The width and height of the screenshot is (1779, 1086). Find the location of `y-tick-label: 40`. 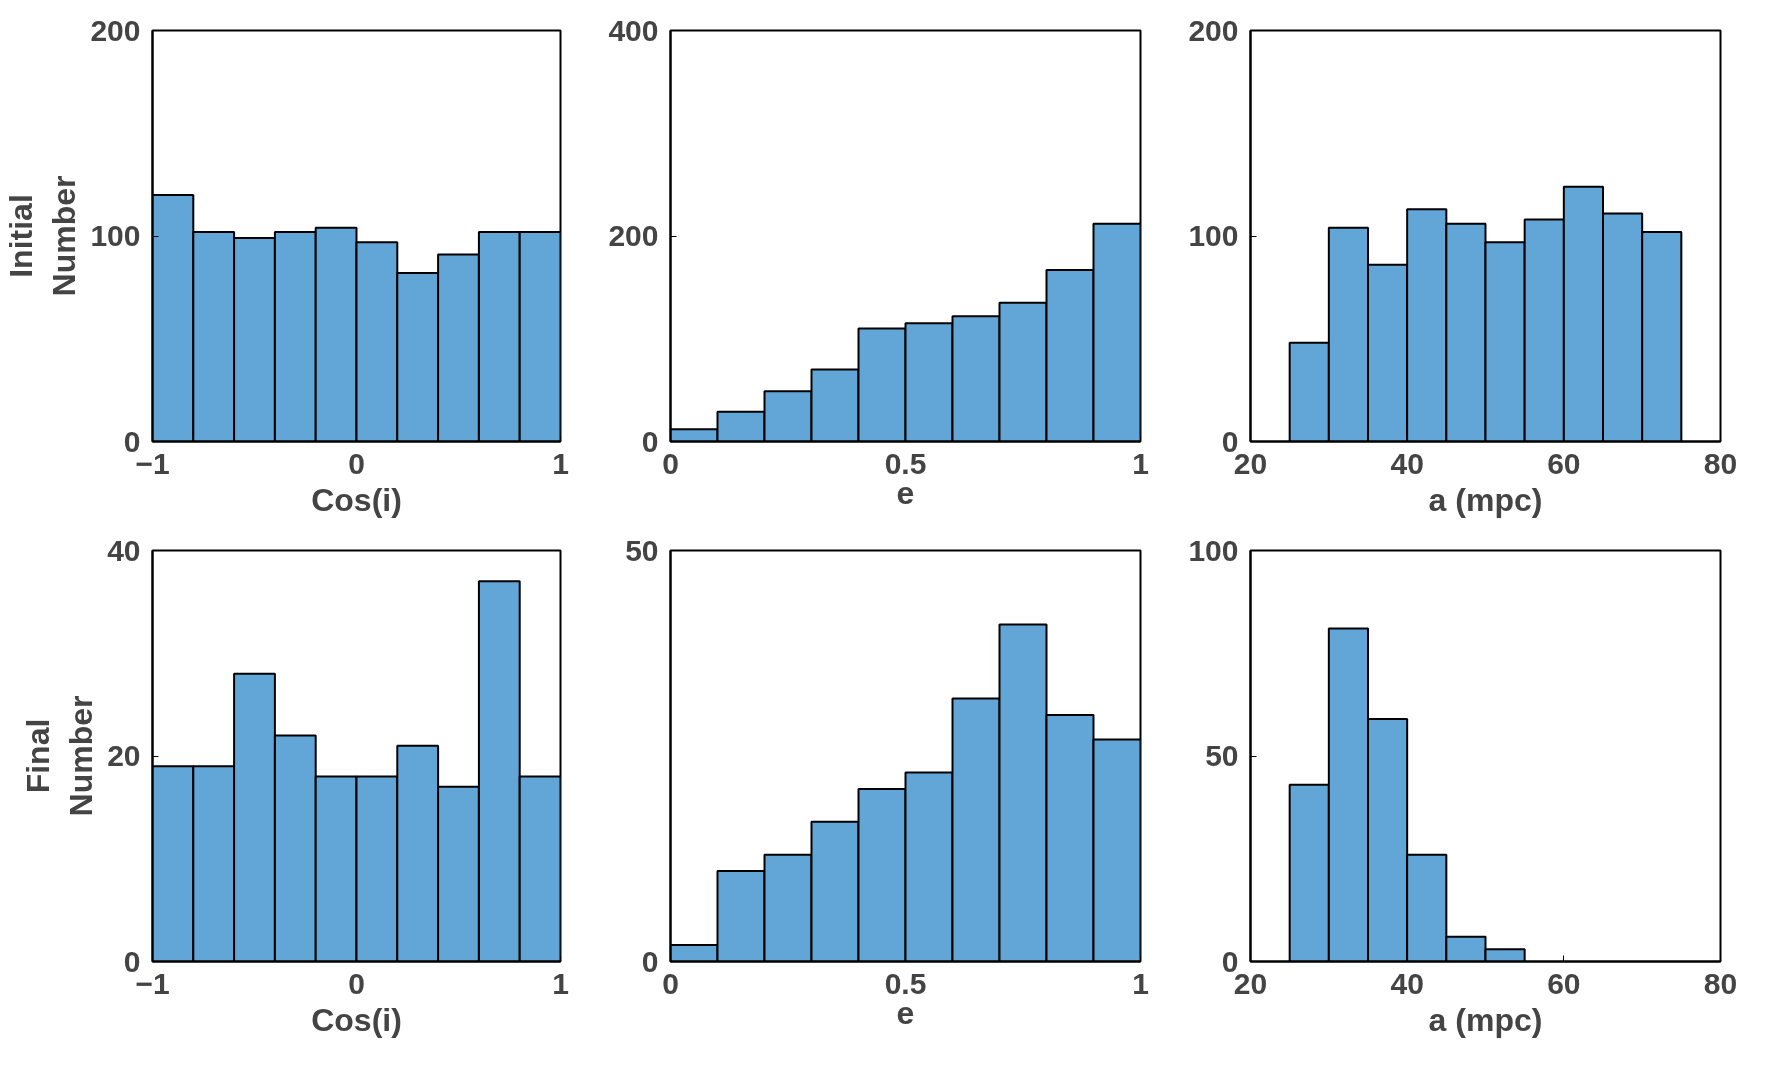

y-tick-label: 40 is located at coordinates (124, 550).